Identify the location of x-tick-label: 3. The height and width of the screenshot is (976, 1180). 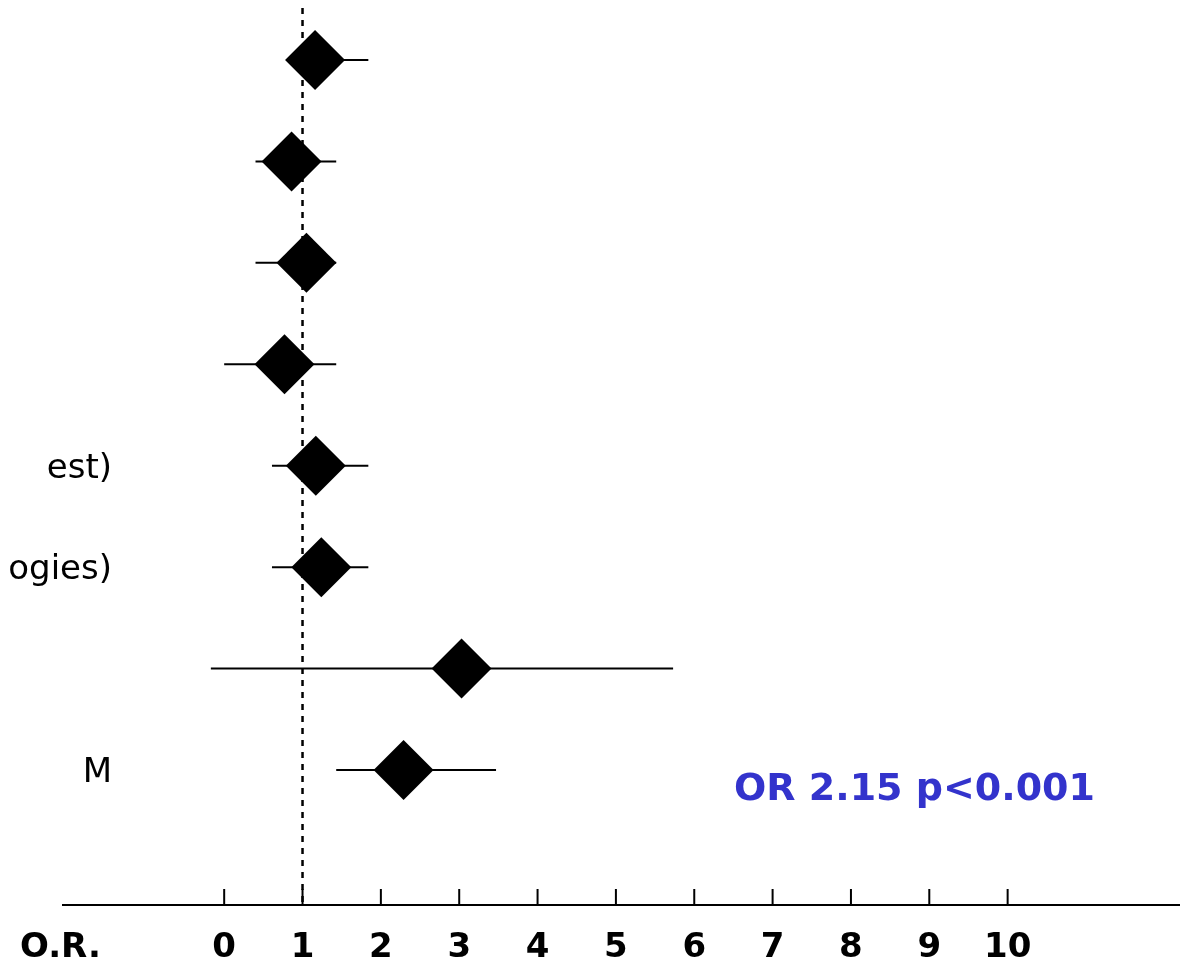
(459, 945).